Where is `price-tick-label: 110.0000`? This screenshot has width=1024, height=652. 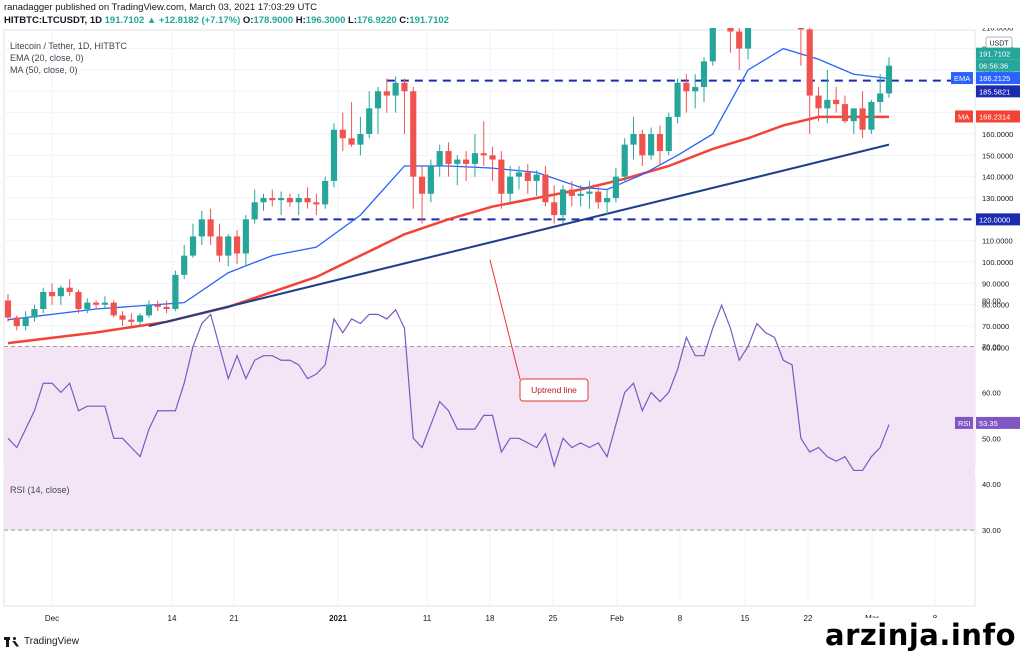
price-tick-label: 110.0000 is located at coordinates (997, 241).